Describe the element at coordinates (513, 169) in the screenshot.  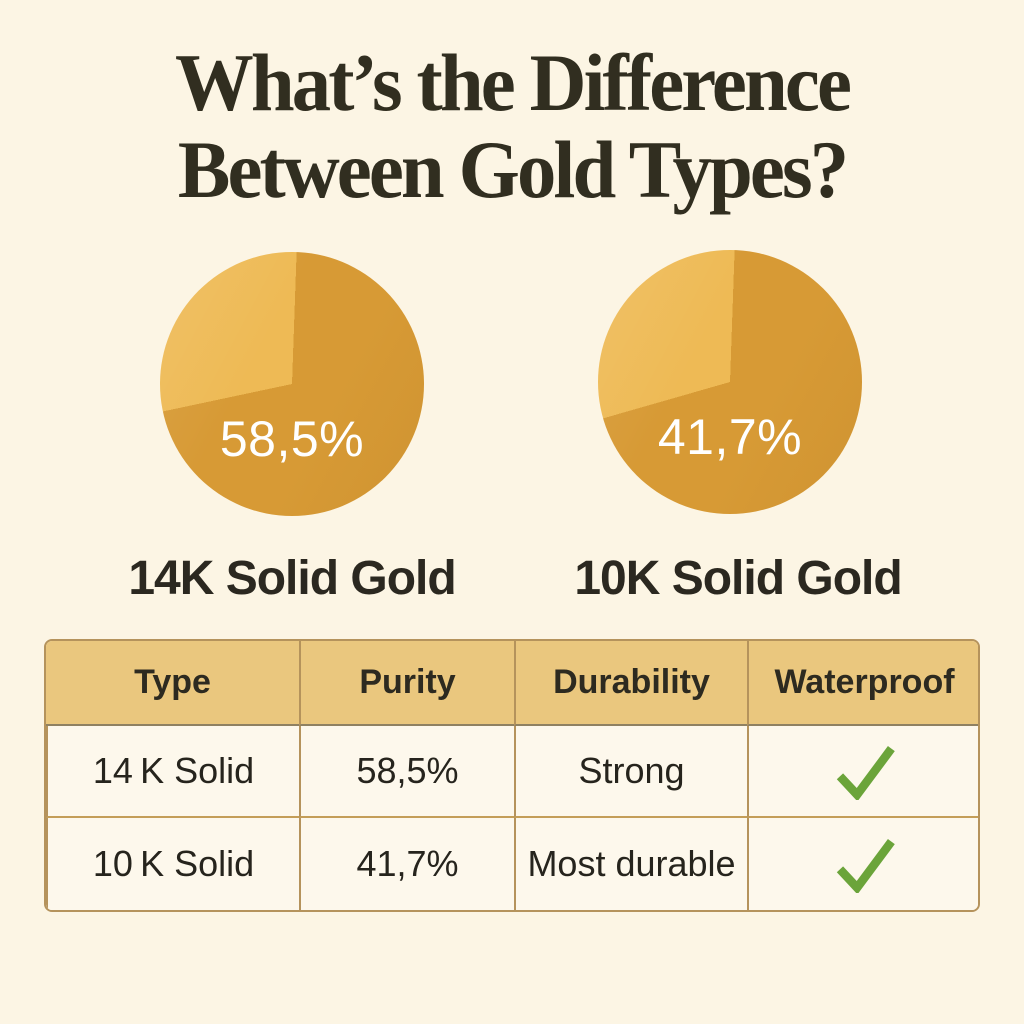
I see `page-title-line2: Between Gold Types?` at that location.